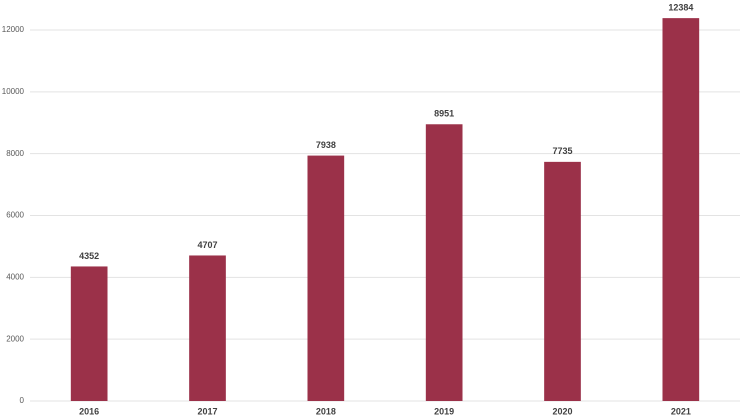 Image resolution: width=740 pixels, height=416 pixels. What do you see at coordinates (444, 114) in the screenshot?
I see `value-label: 8951` at bounding box center [444, 114].